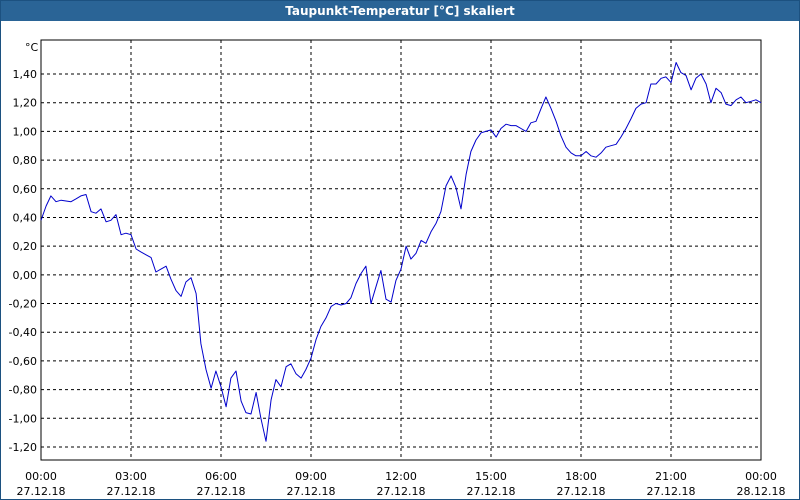 This screenshot has width=800, height=500. What do you see at coordinates (400, 11) in the screenshot?
I see `window-title: Taupunkt-Temperatur [°C] skaliert` at bounding box center [400, 11].